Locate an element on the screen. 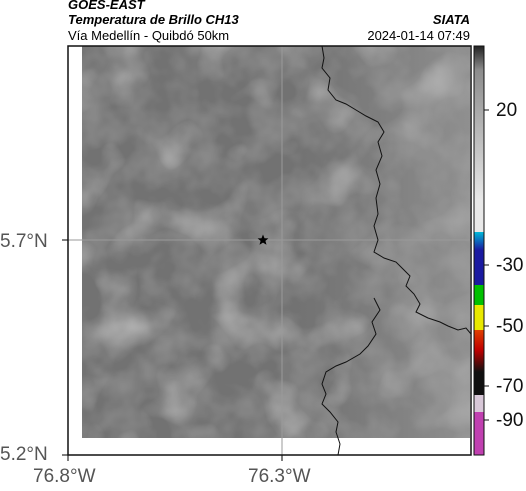  colorbar is located at coordinates (479, 250).